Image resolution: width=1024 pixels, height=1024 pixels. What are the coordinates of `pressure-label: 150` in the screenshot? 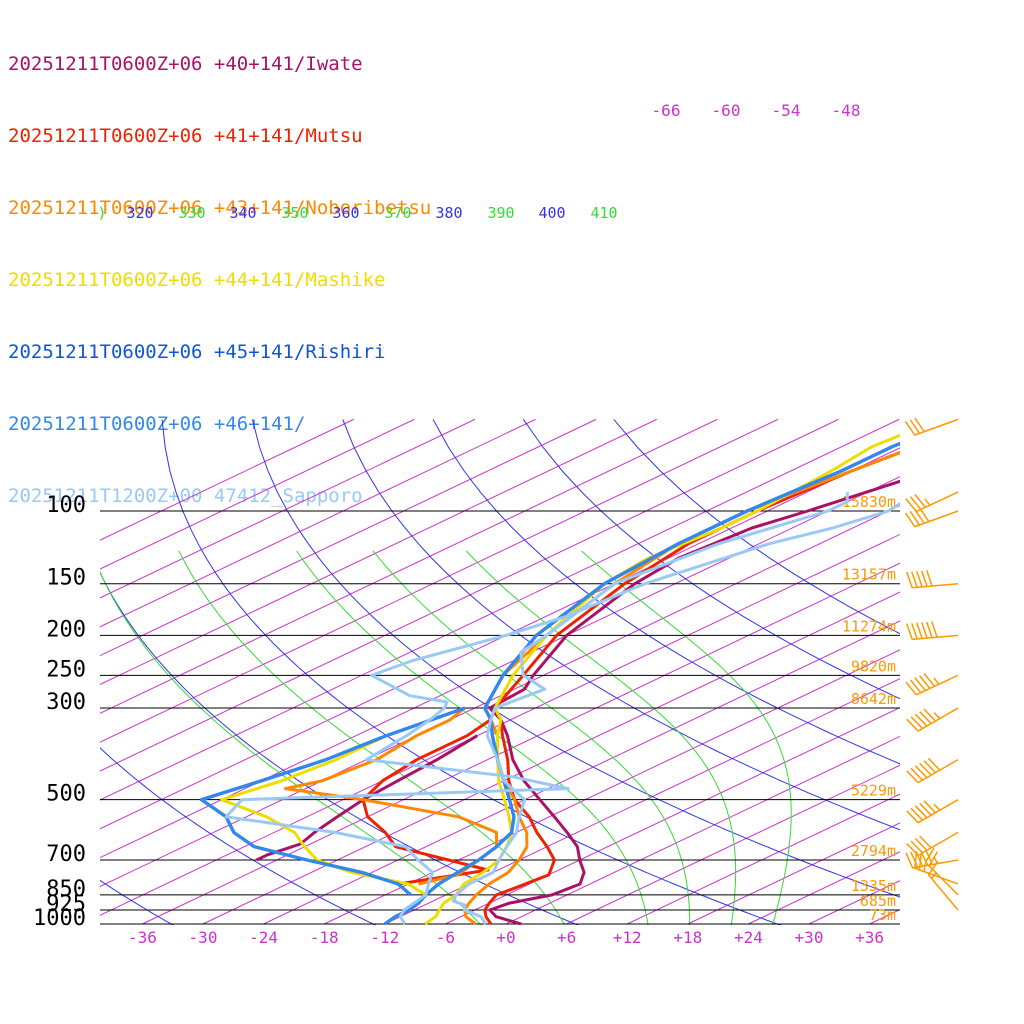 It's located at (66, 578).